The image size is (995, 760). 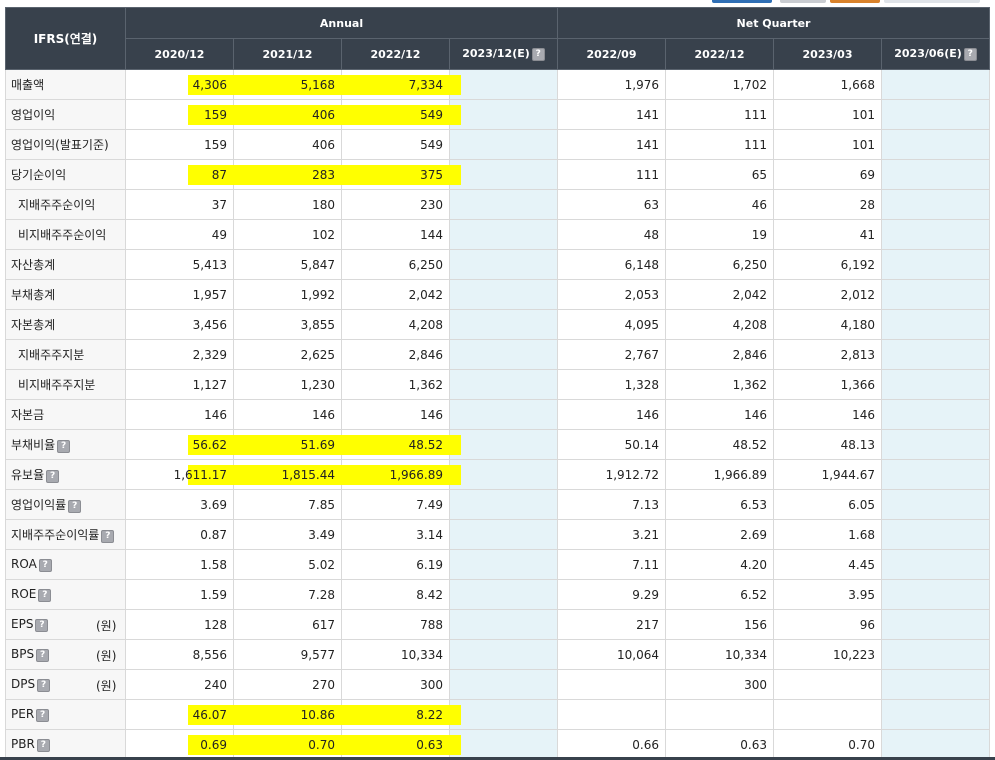 I want to click on table-cell: 1.59, so click(x=179, y=594).